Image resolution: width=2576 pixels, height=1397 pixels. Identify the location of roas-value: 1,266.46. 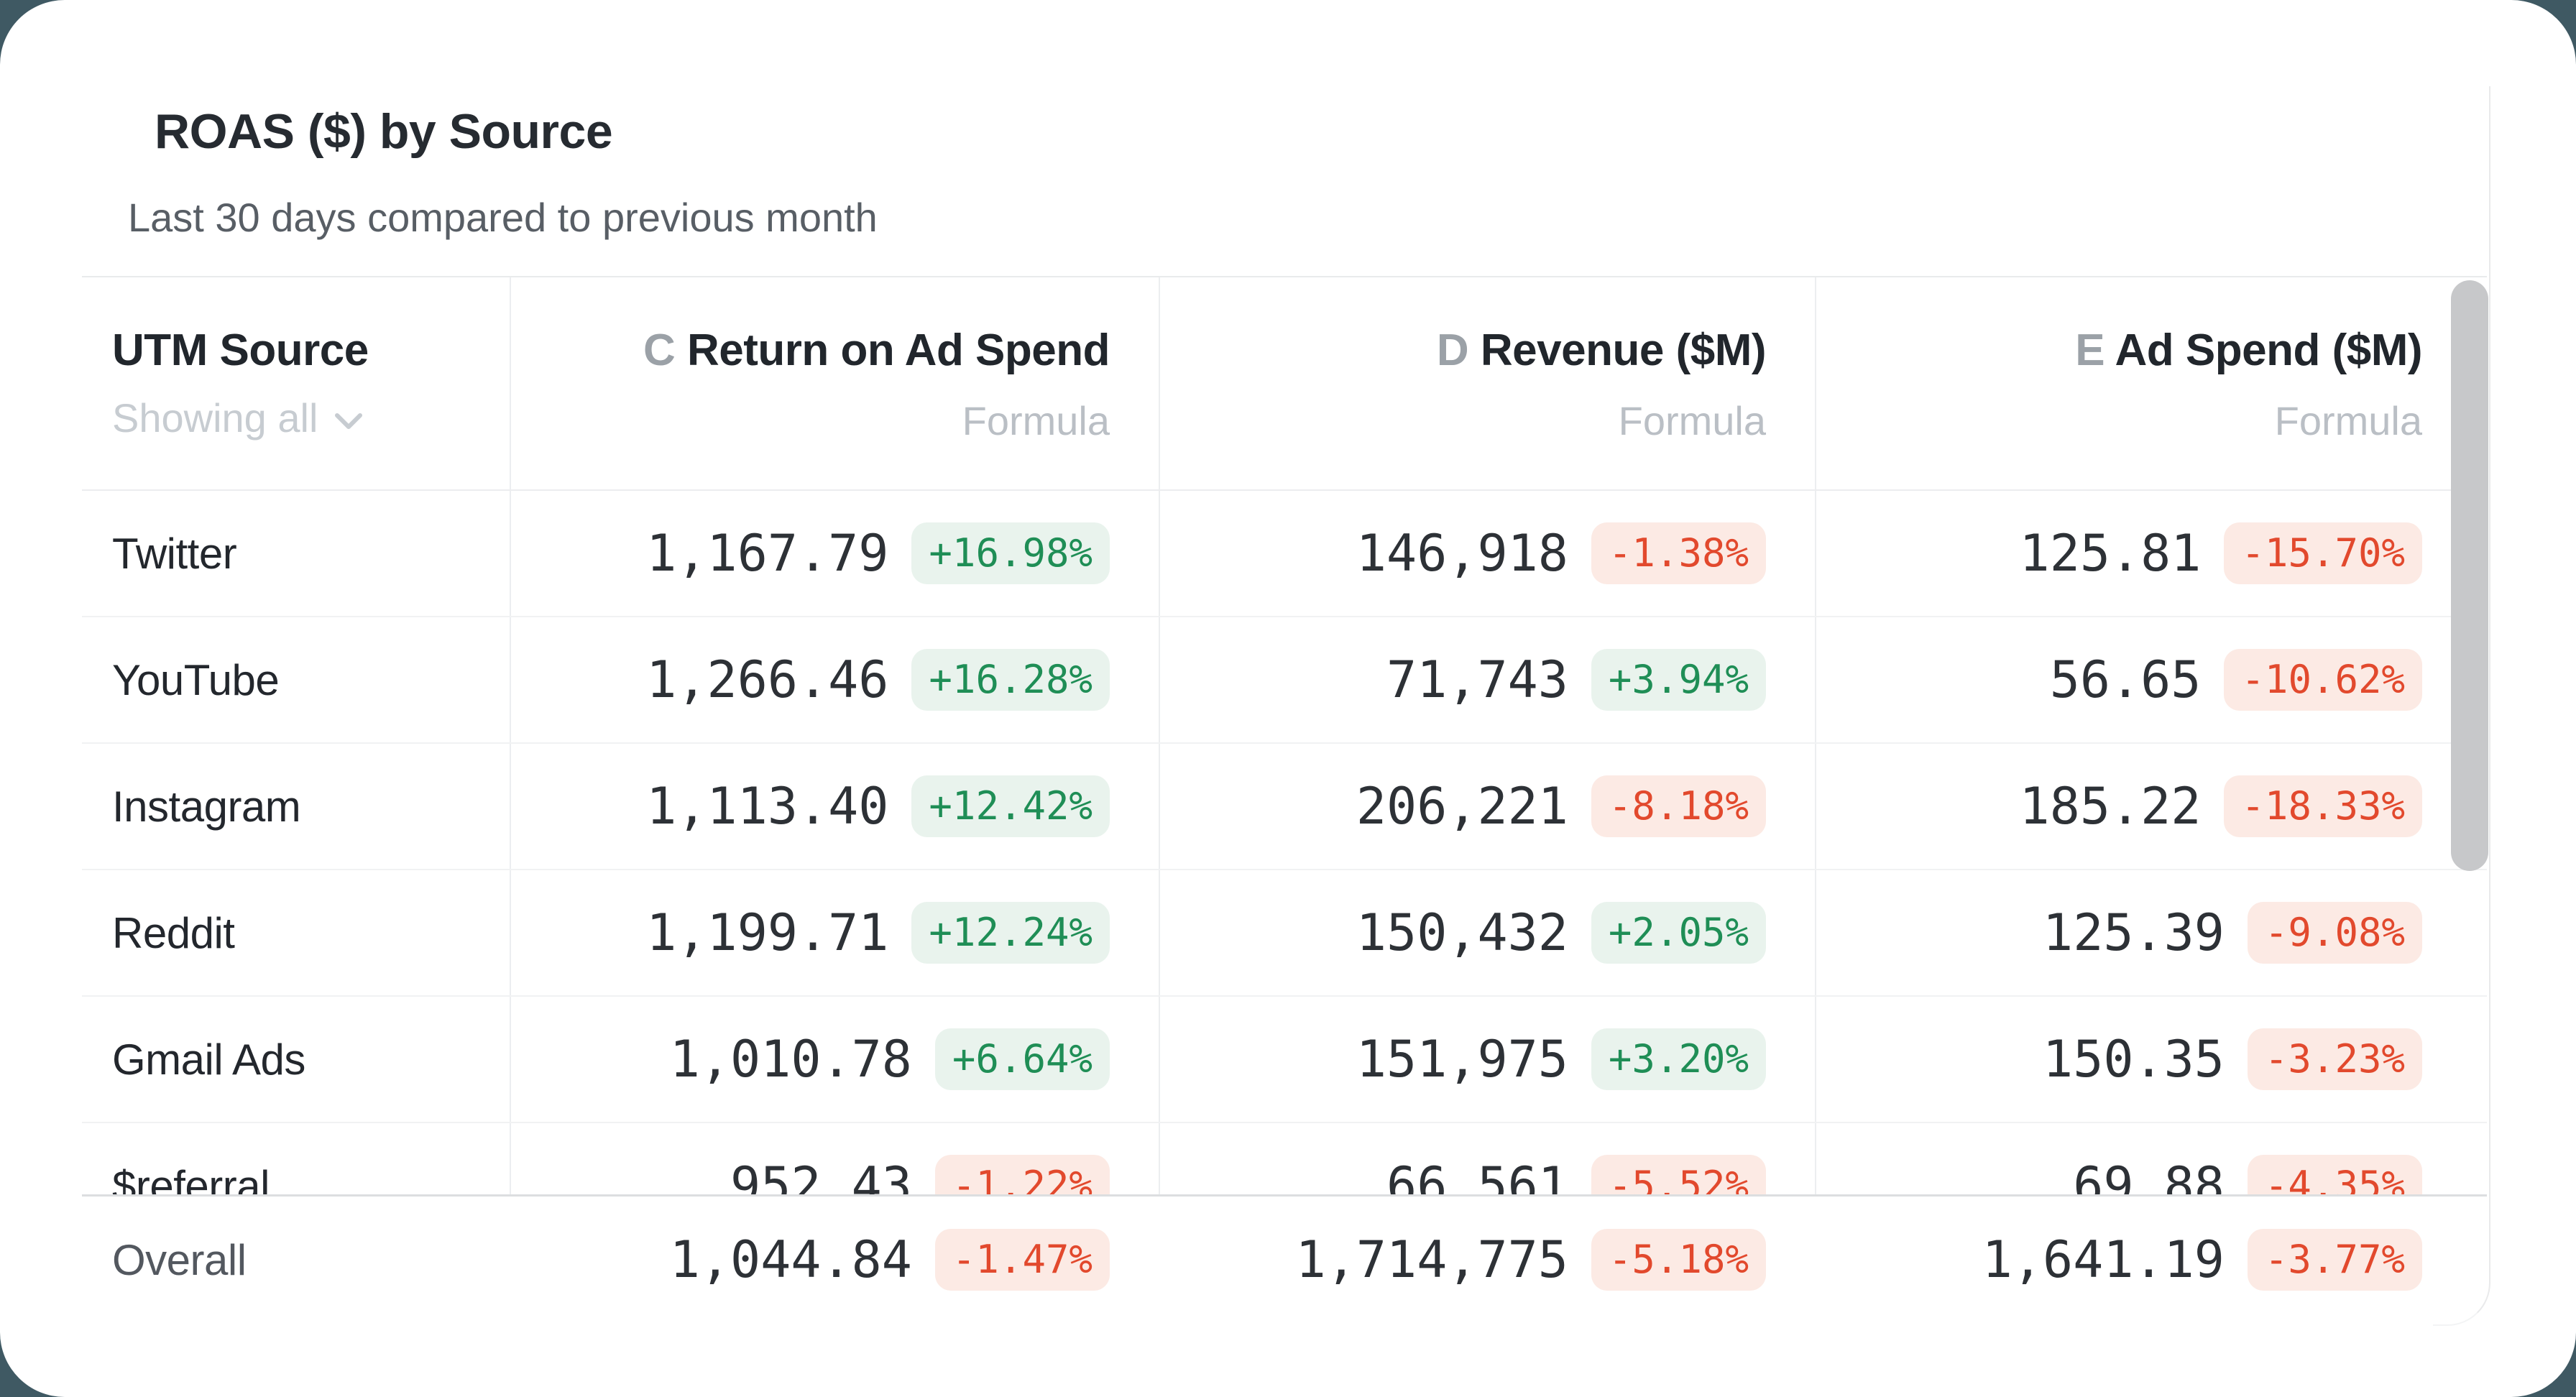
(767, 679).